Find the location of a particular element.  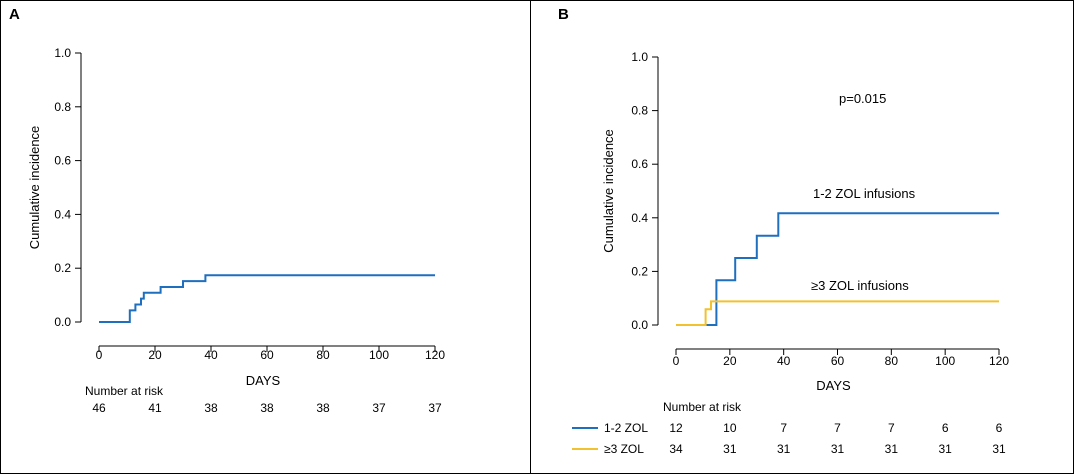

risk-value: 10 is located at coordinates (730, 428).